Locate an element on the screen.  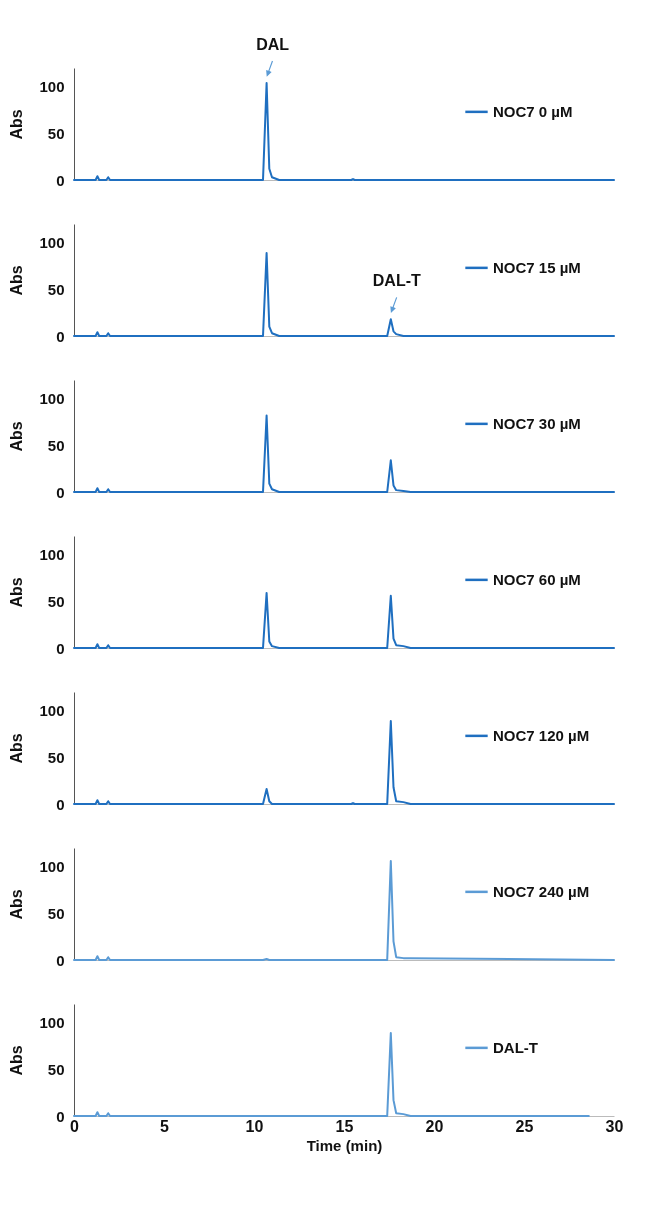
legend-label: NOC7 0 µM is located at coordinates (533, 111).